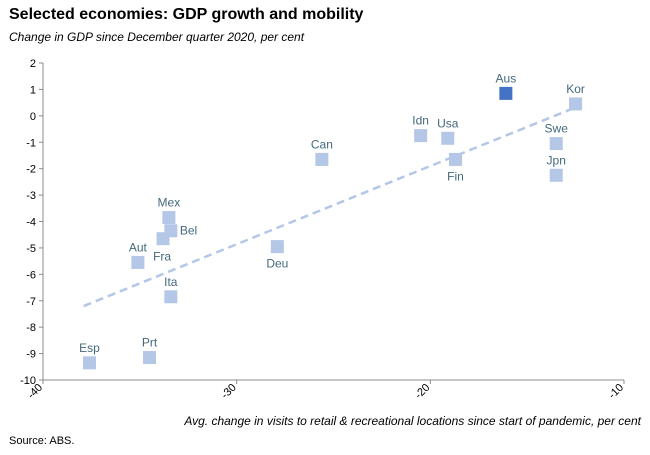  What do you see at coordinates (31, 249) in the screenshot?
I see `y-tick-label: -5` at bounding box center [31, 249].